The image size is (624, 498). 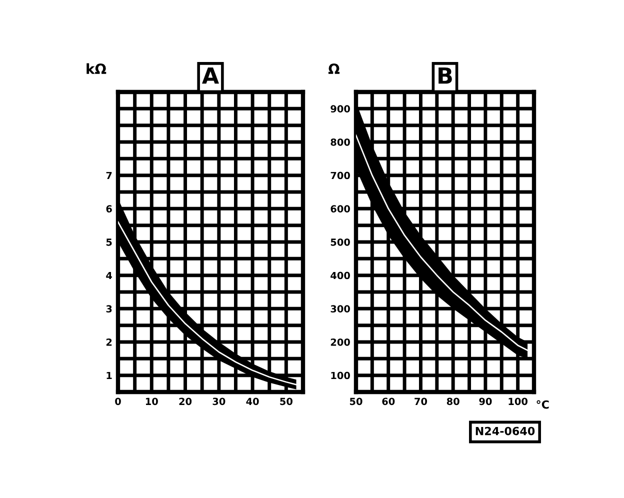 I want to click on y-tick-label: 900, so click(x=340, y=108).